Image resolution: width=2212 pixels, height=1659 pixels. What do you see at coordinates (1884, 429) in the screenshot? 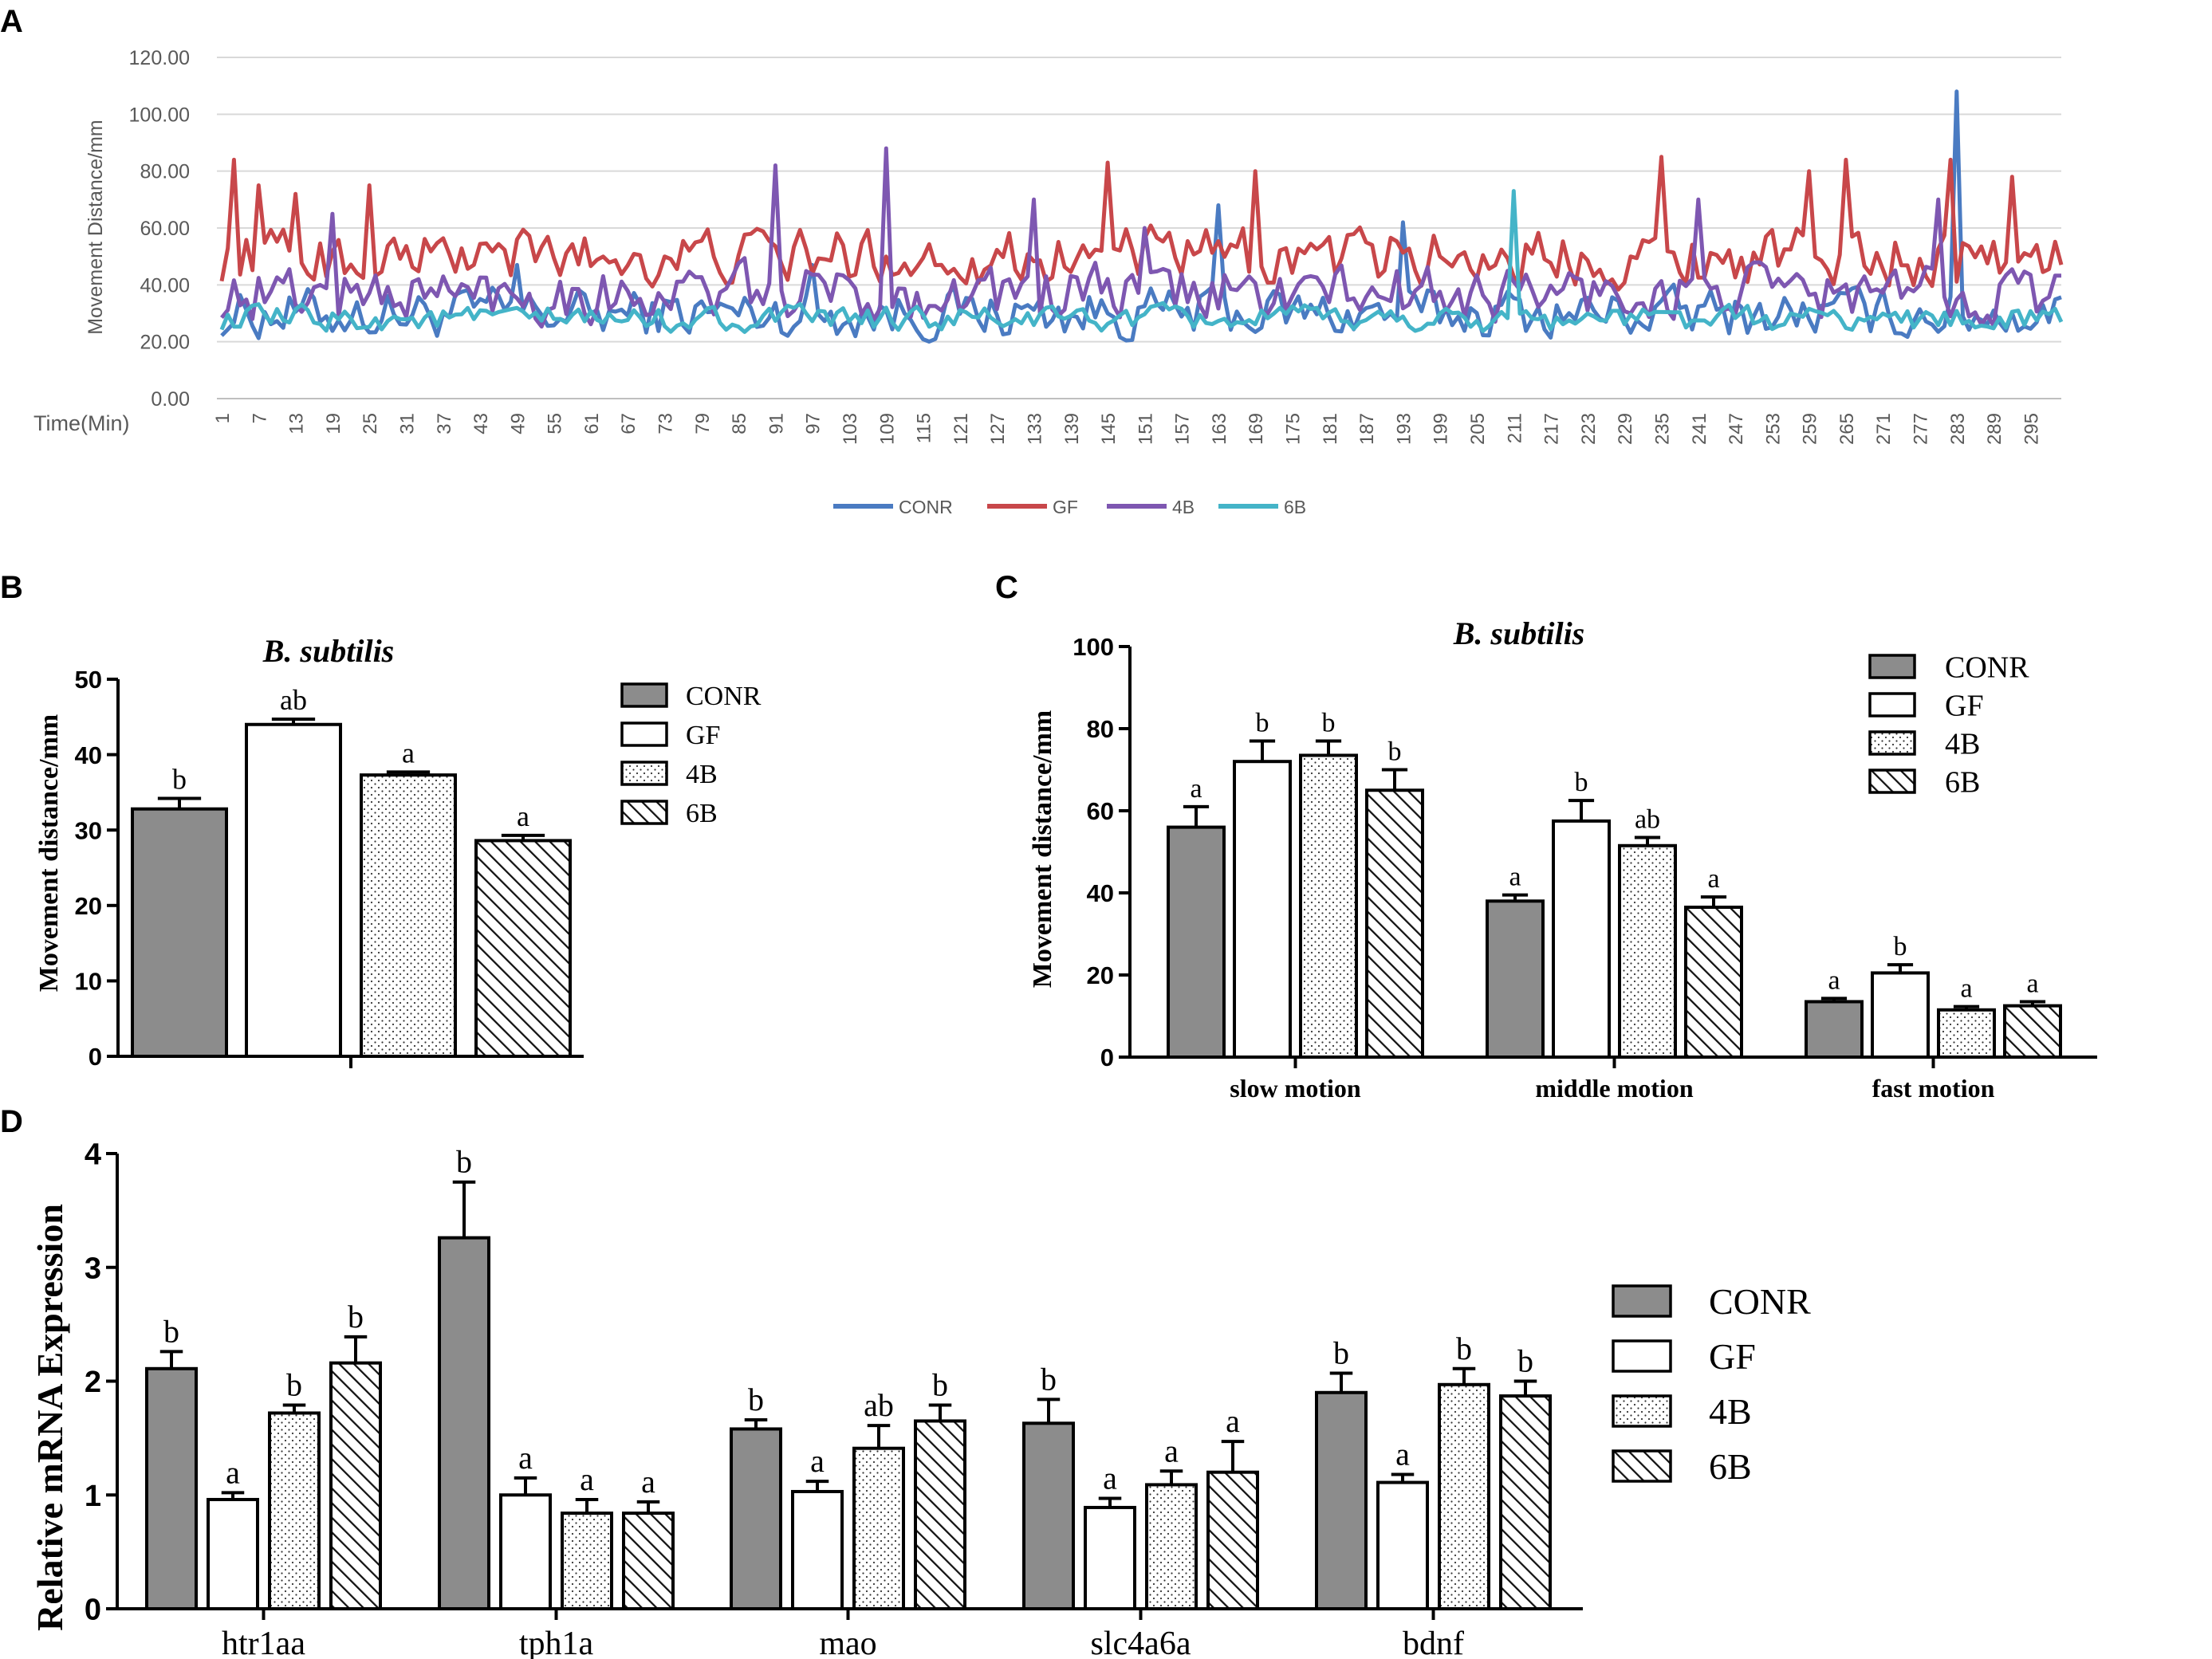
I see `x-tick-label: 271` at bounding box center [1884, 429].